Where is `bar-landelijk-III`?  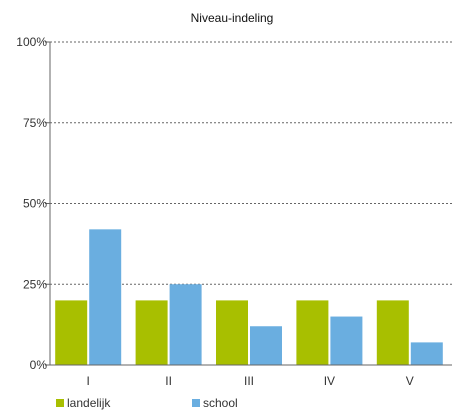
bar-landelijk-III is located at coordinates (232, 332).